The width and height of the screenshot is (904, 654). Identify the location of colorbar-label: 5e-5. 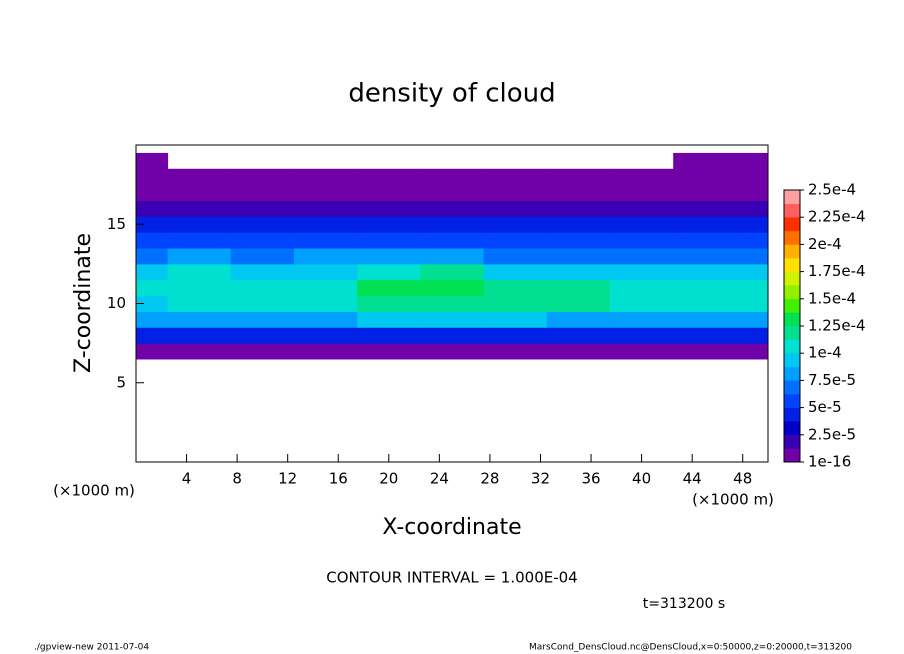
(825, 407).